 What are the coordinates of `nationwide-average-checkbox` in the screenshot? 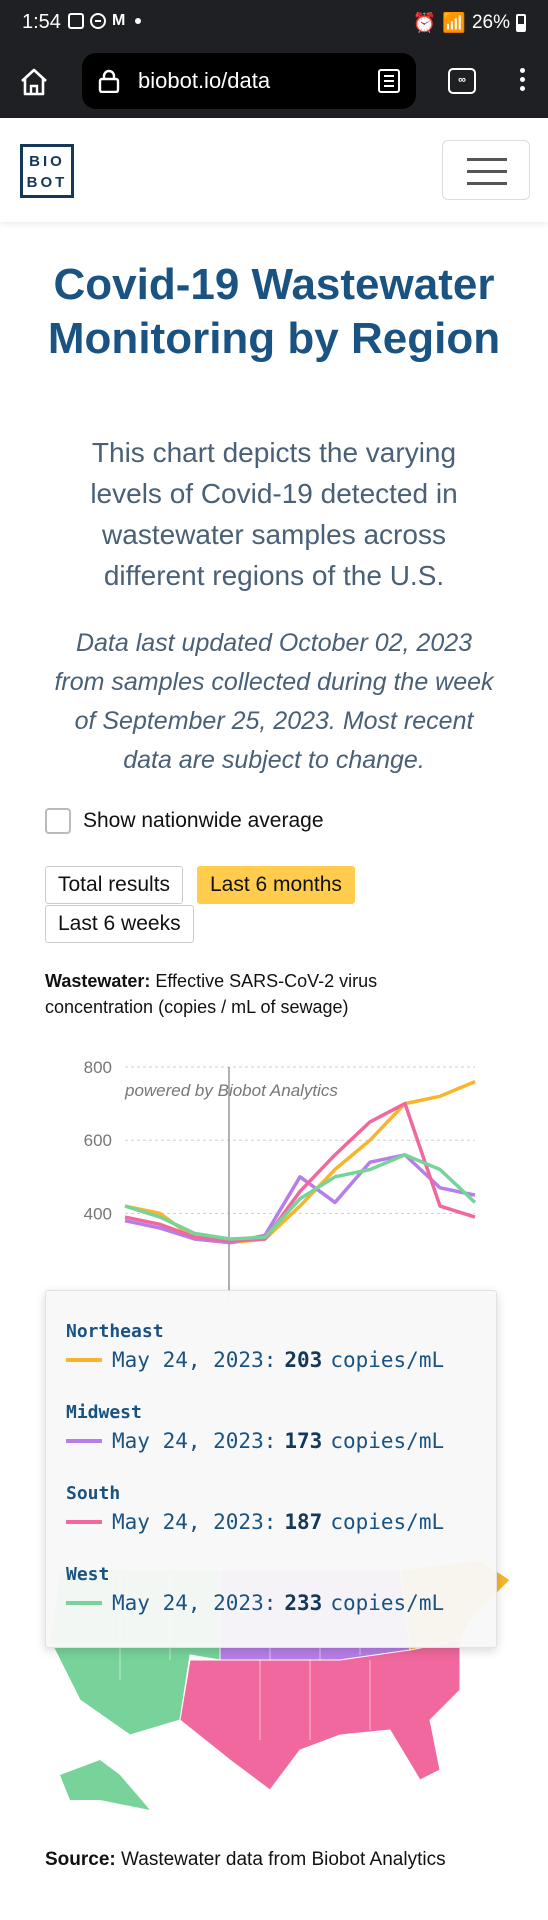 It's located at (58, 821).